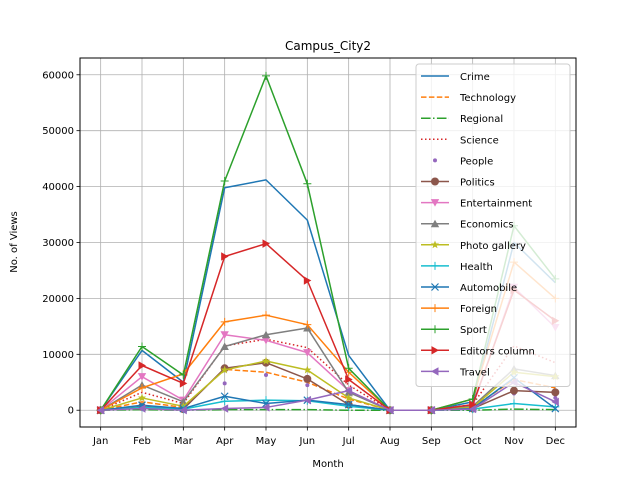 This screenshot has width=640, height=480. What do you see at coordinates (487, 225) in the screenshot?
I see `legend-label: Economics` at bounding box center [487, 225].